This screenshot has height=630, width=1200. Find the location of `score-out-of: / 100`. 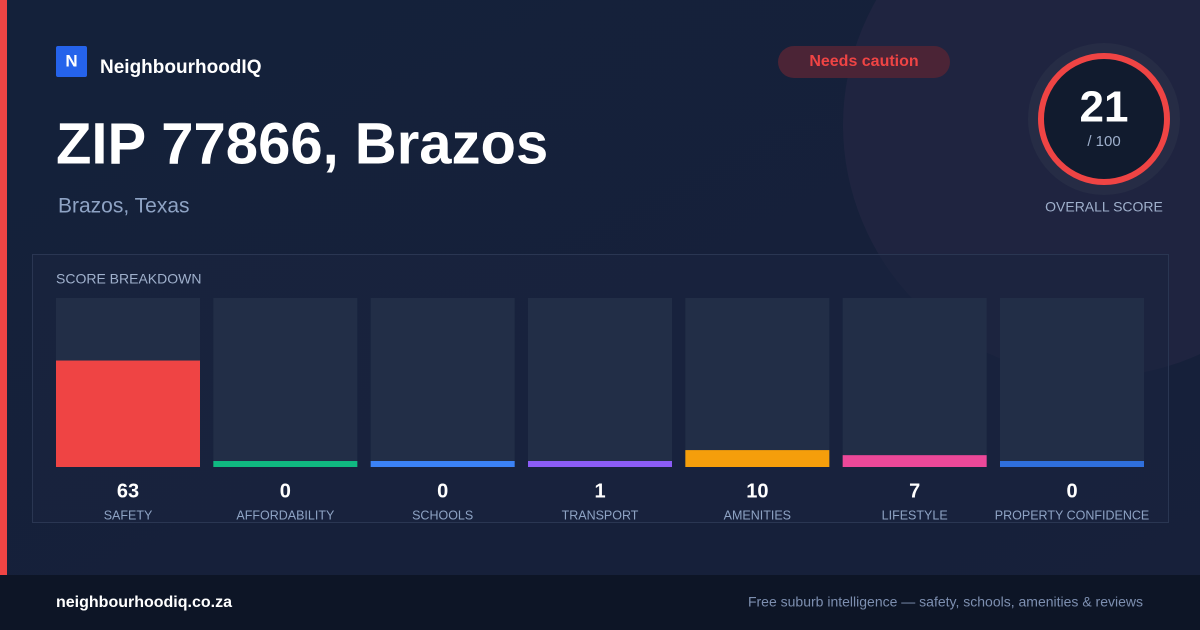

score-out-of: / 100 is located at coordinates (1103, 141).